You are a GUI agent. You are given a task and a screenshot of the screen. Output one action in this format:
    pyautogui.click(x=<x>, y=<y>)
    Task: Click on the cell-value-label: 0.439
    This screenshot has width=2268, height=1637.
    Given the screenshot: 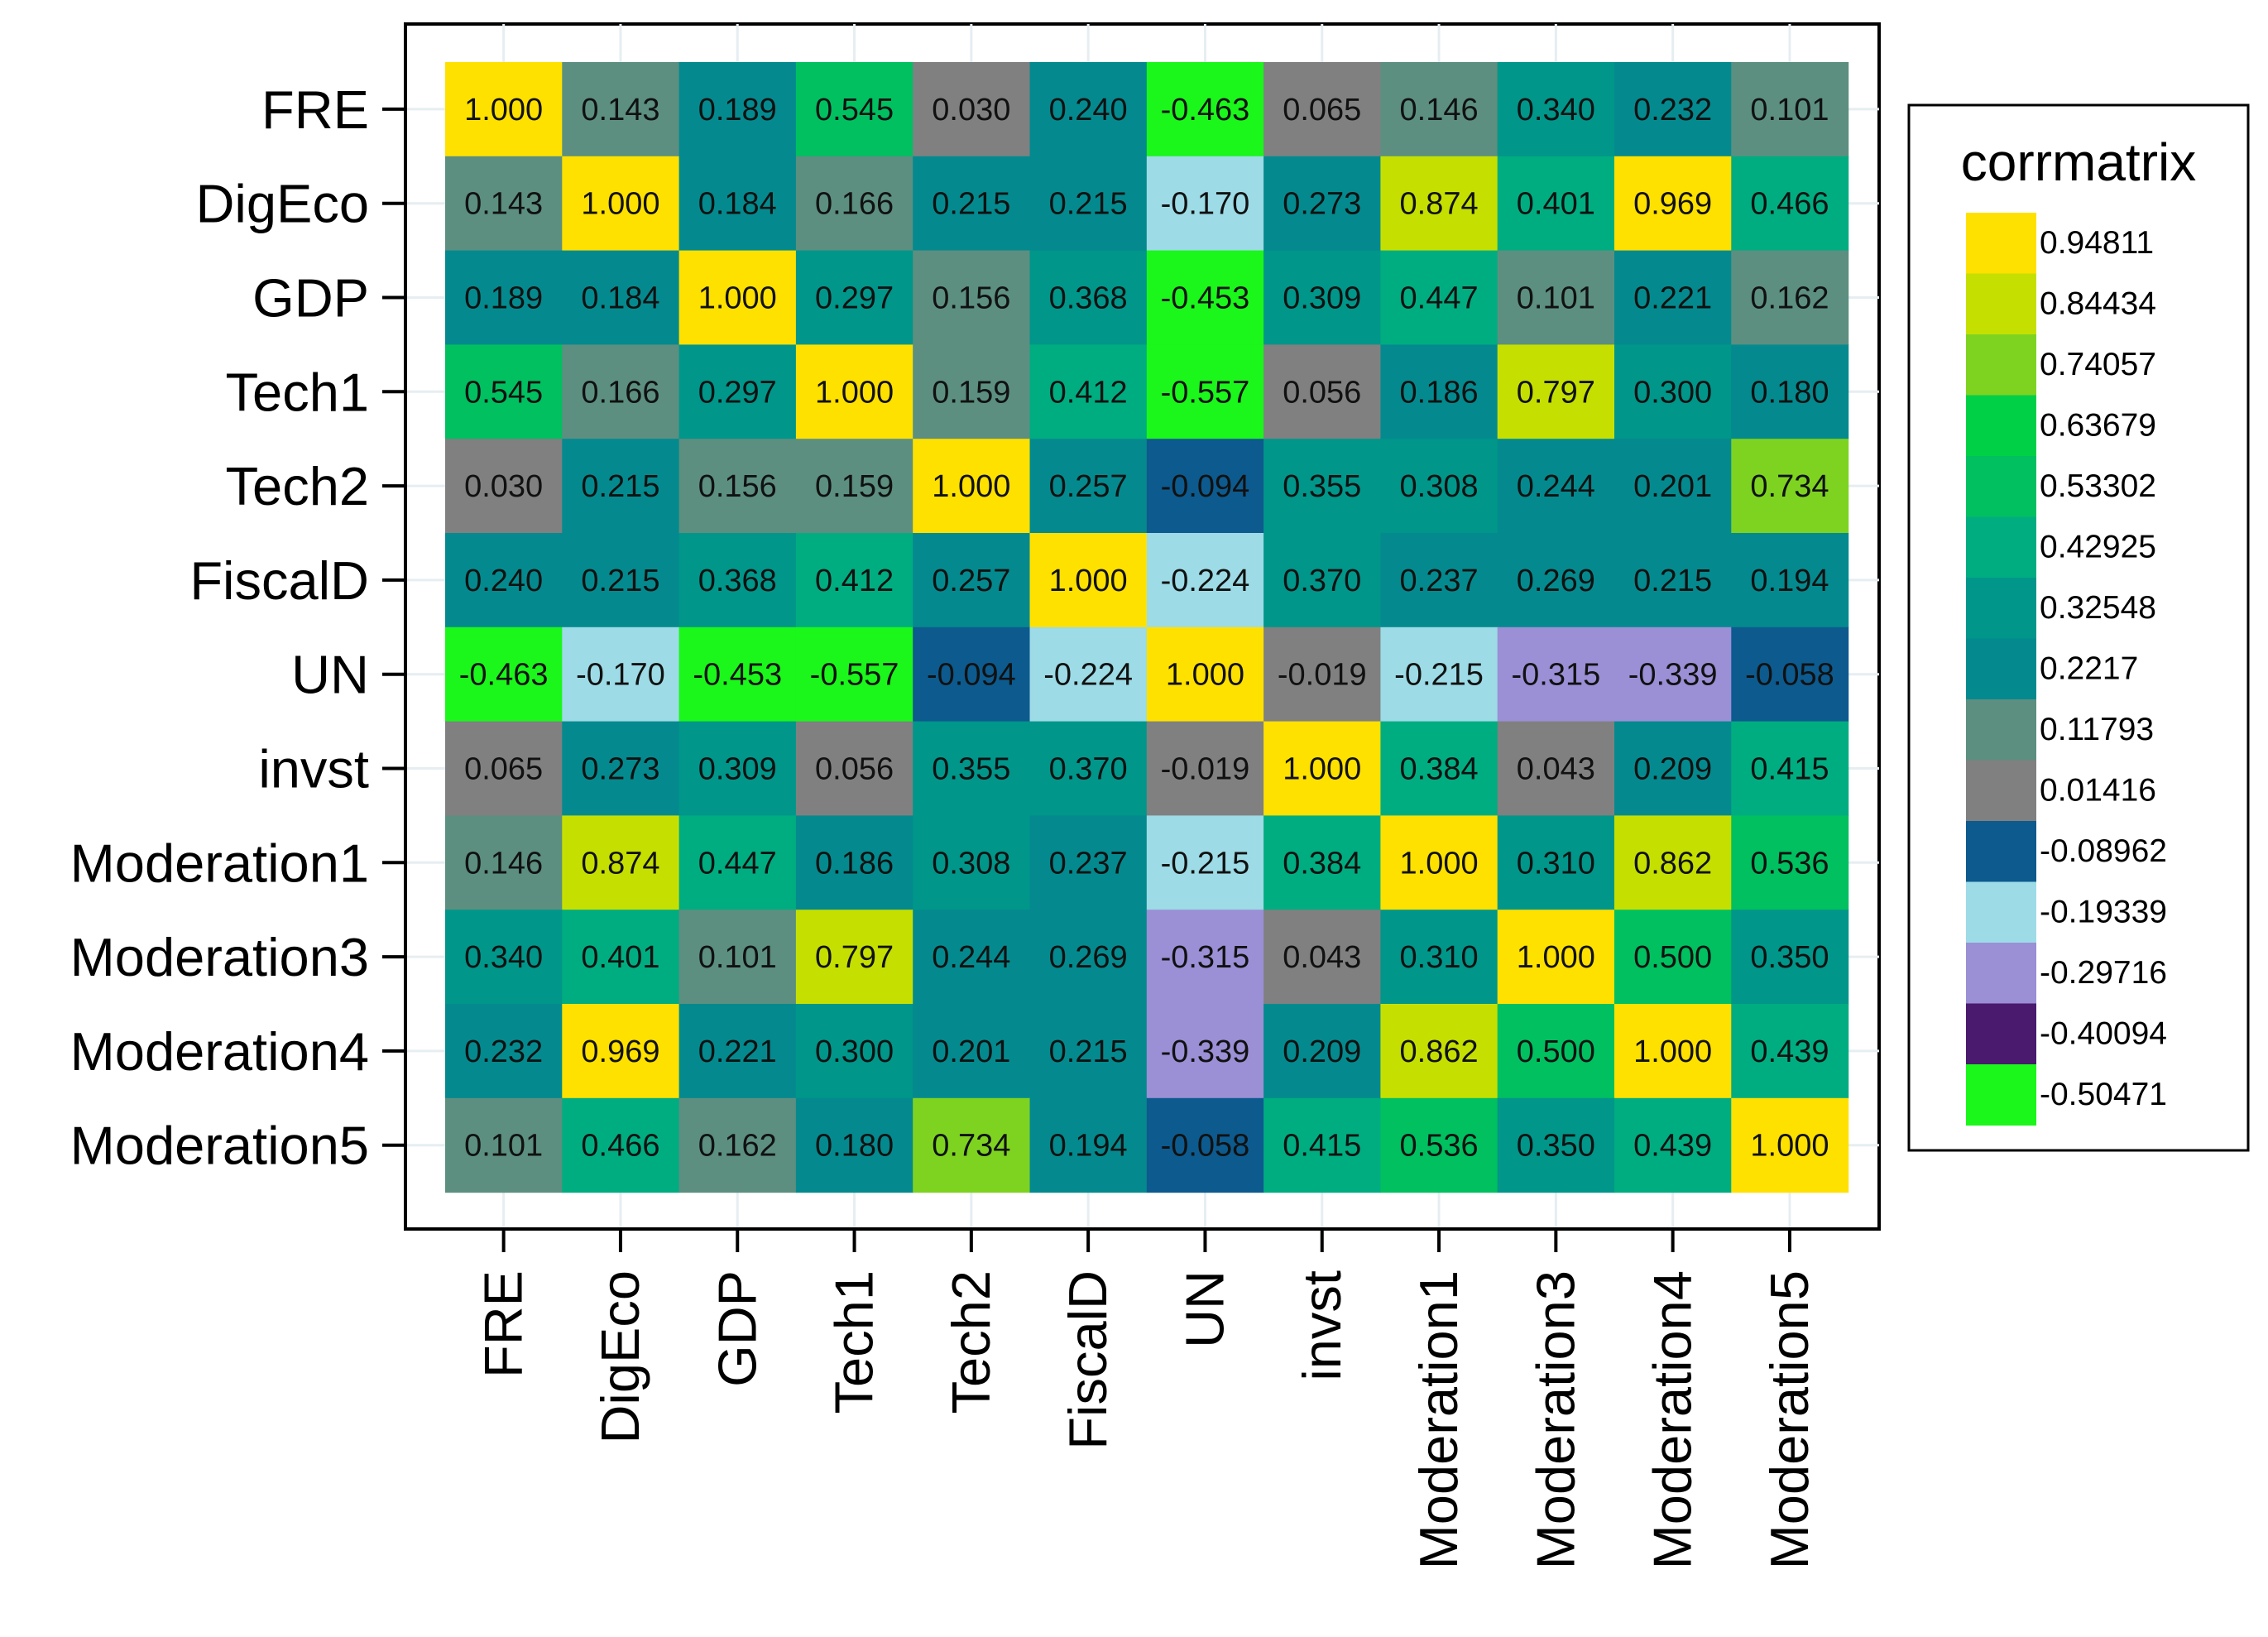 What is the action you would take?
    pyautogui.click(x=1790, y=1052)
    